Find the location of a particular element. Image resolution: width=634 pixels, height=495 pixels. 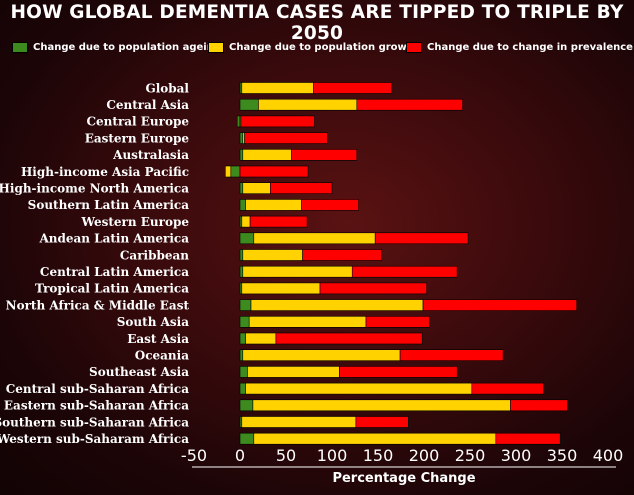

category-label-high-income-north-america: High-income North America is located at coordinates (94, 189).